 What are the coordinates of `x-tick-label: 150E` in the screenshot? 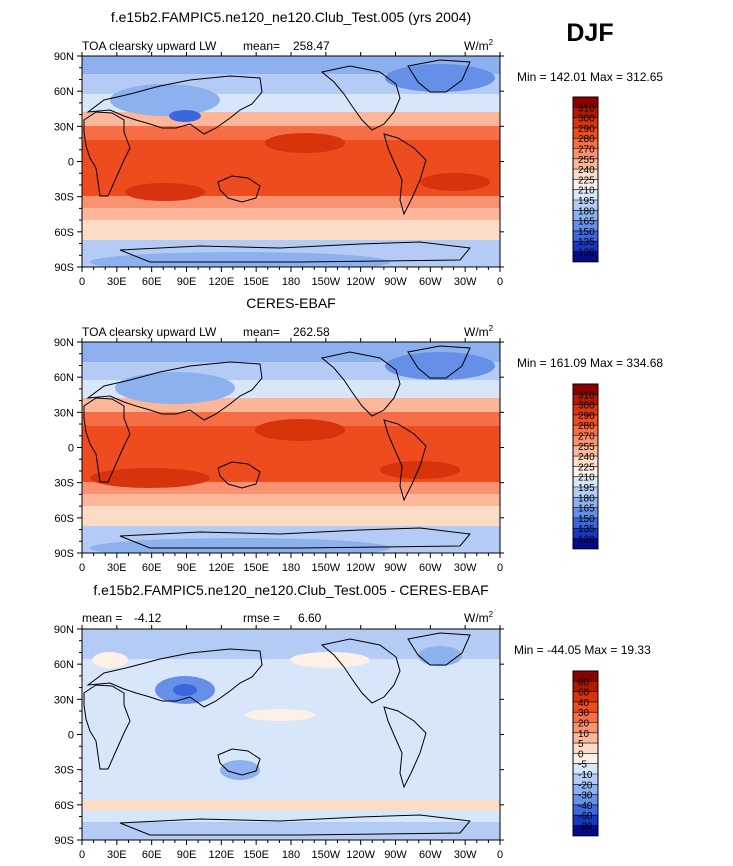 It's located at (256, 568).